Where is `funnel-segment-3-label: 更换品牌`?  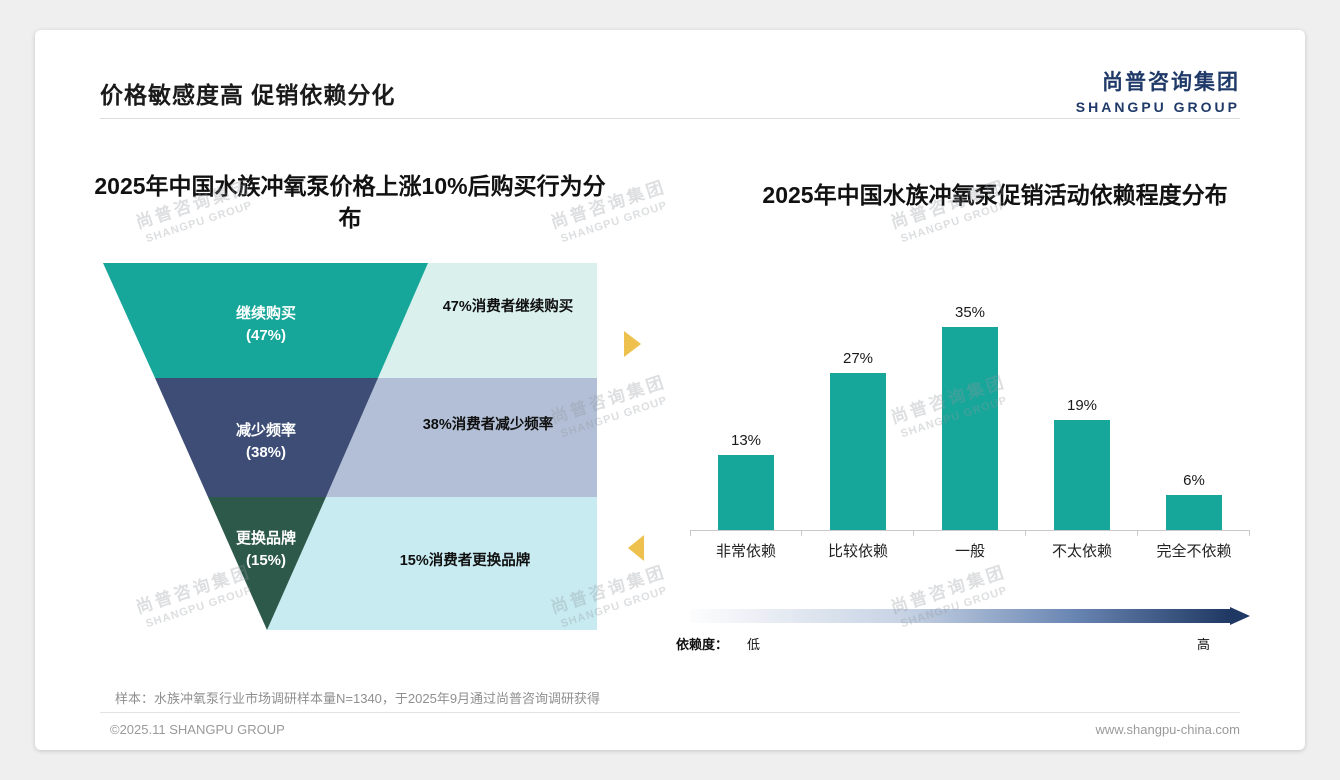
funnel-segment-3-label: 更换品牌 is located at coordinates (266, 538).